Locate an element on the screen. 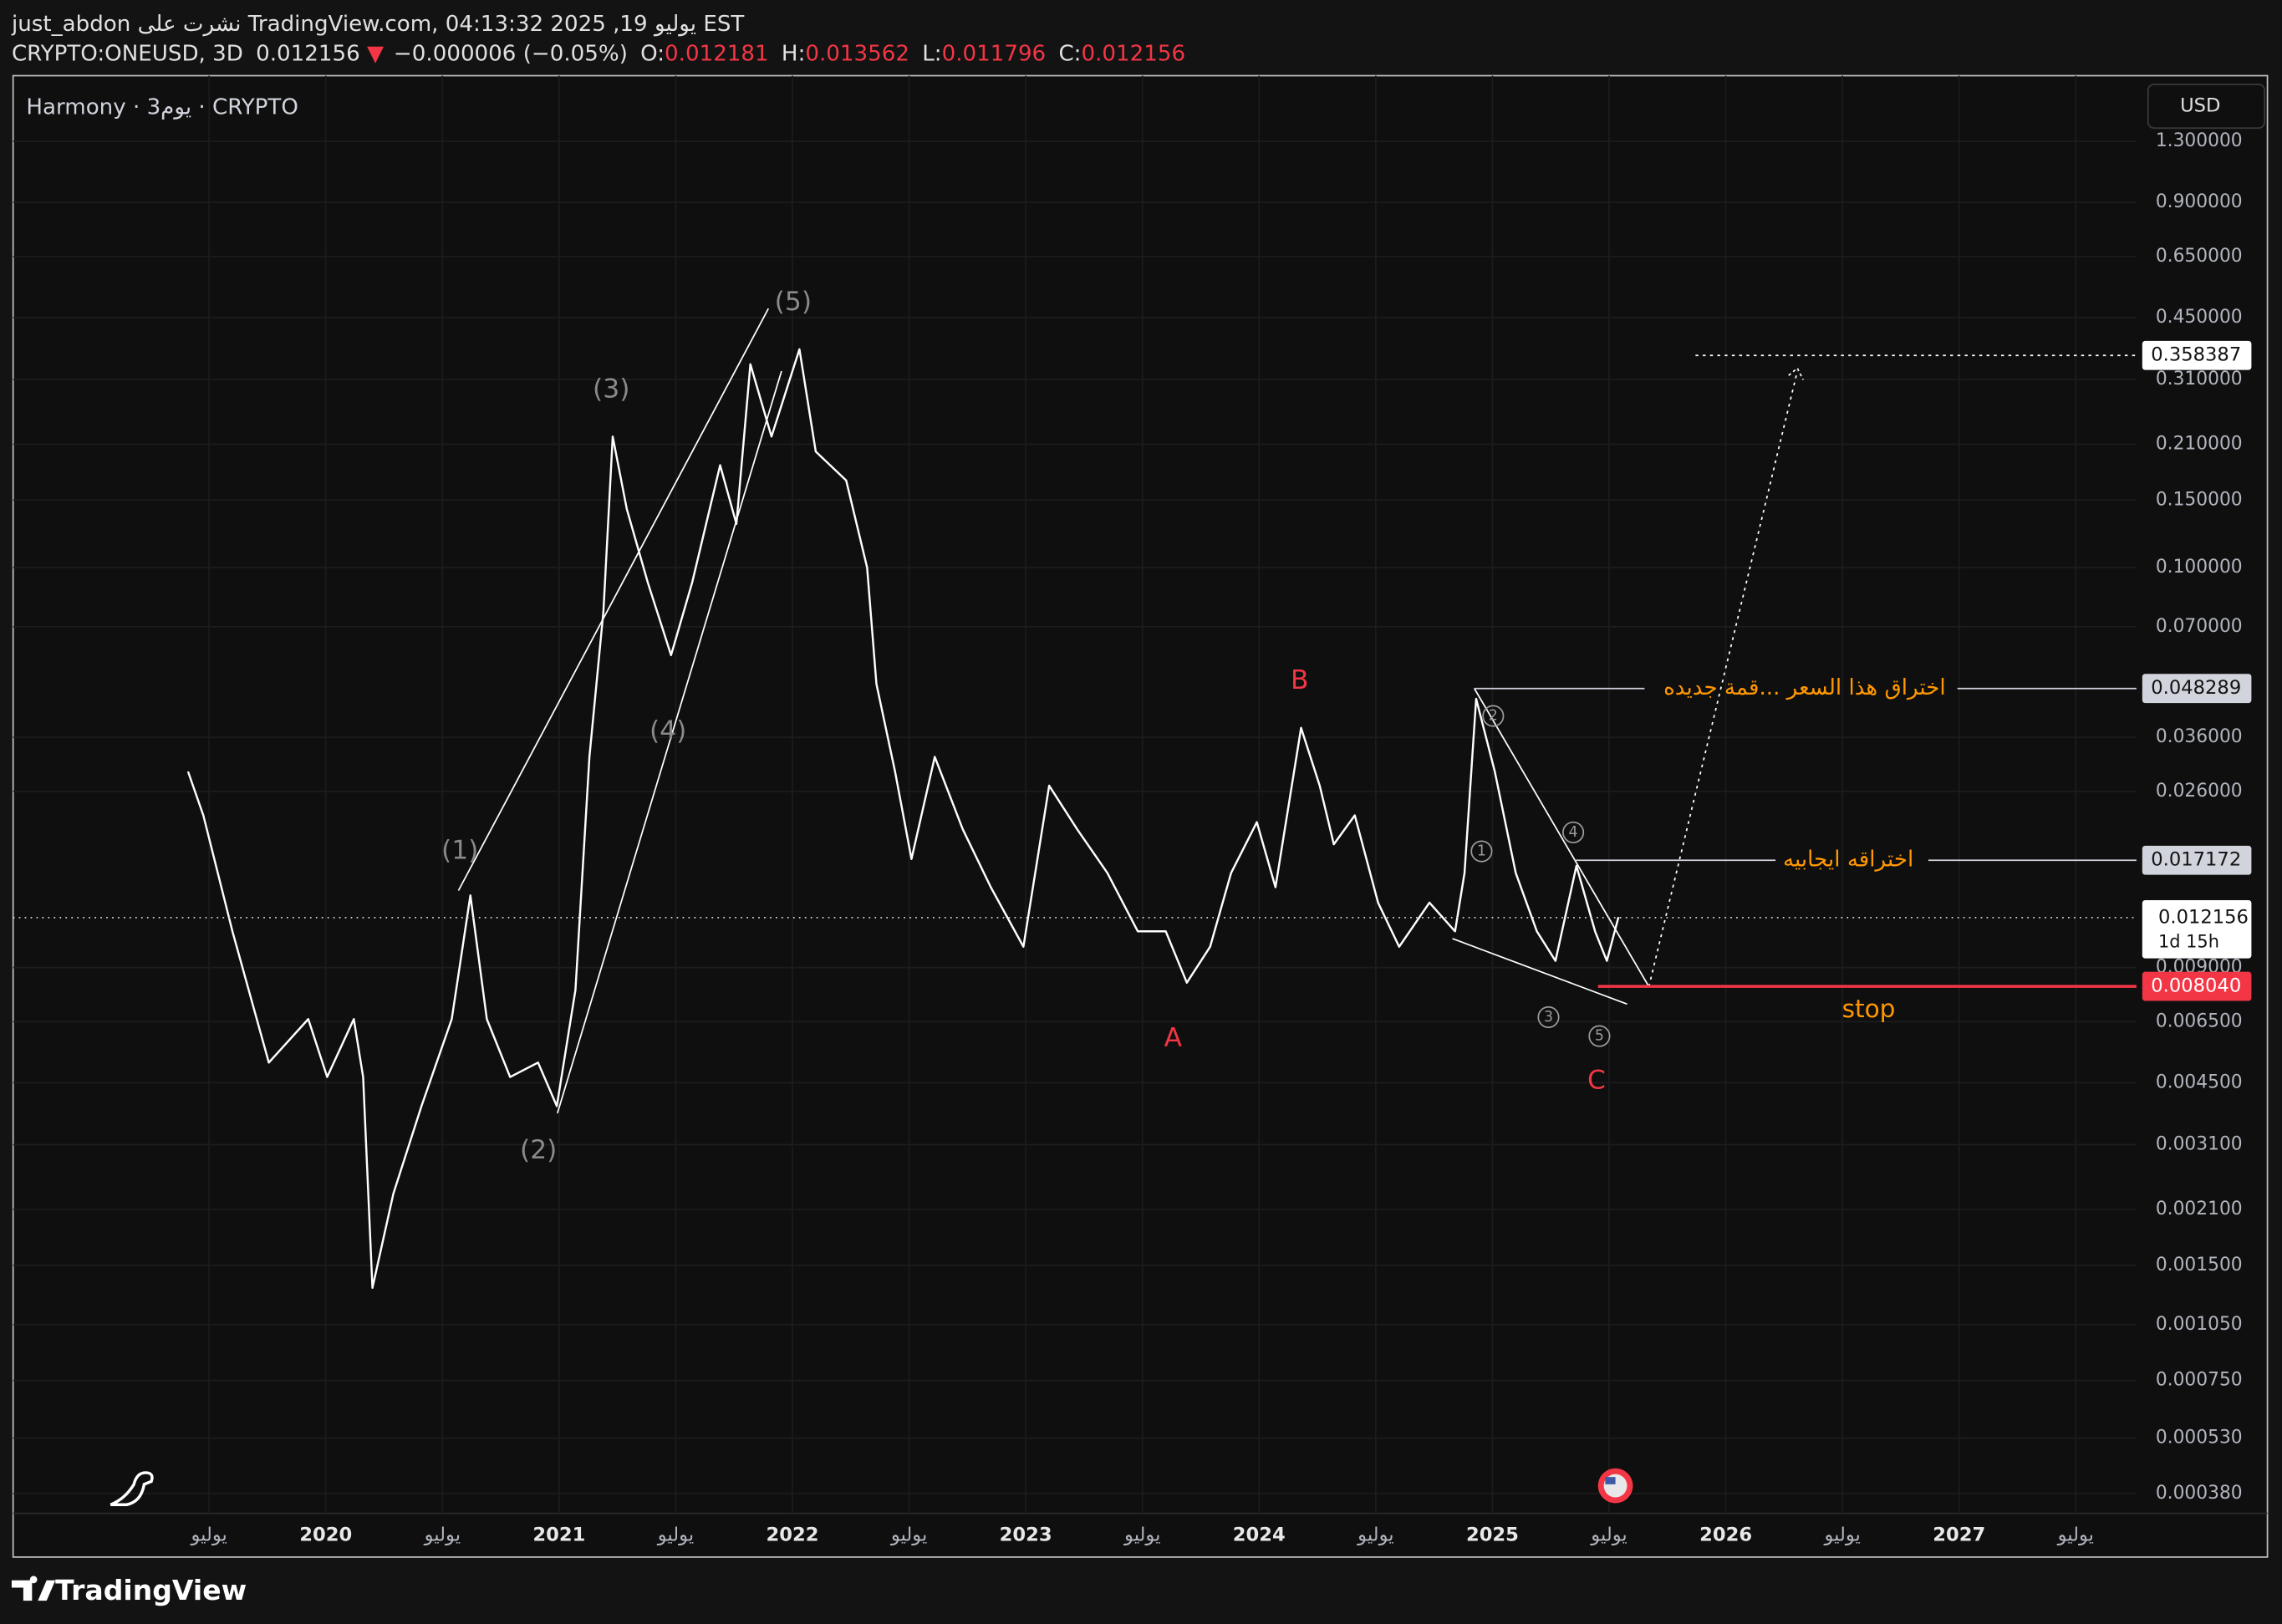 This screenshot has height=1624, width=2282. high-value: 0.013562 is located at coordinates (857, 53).